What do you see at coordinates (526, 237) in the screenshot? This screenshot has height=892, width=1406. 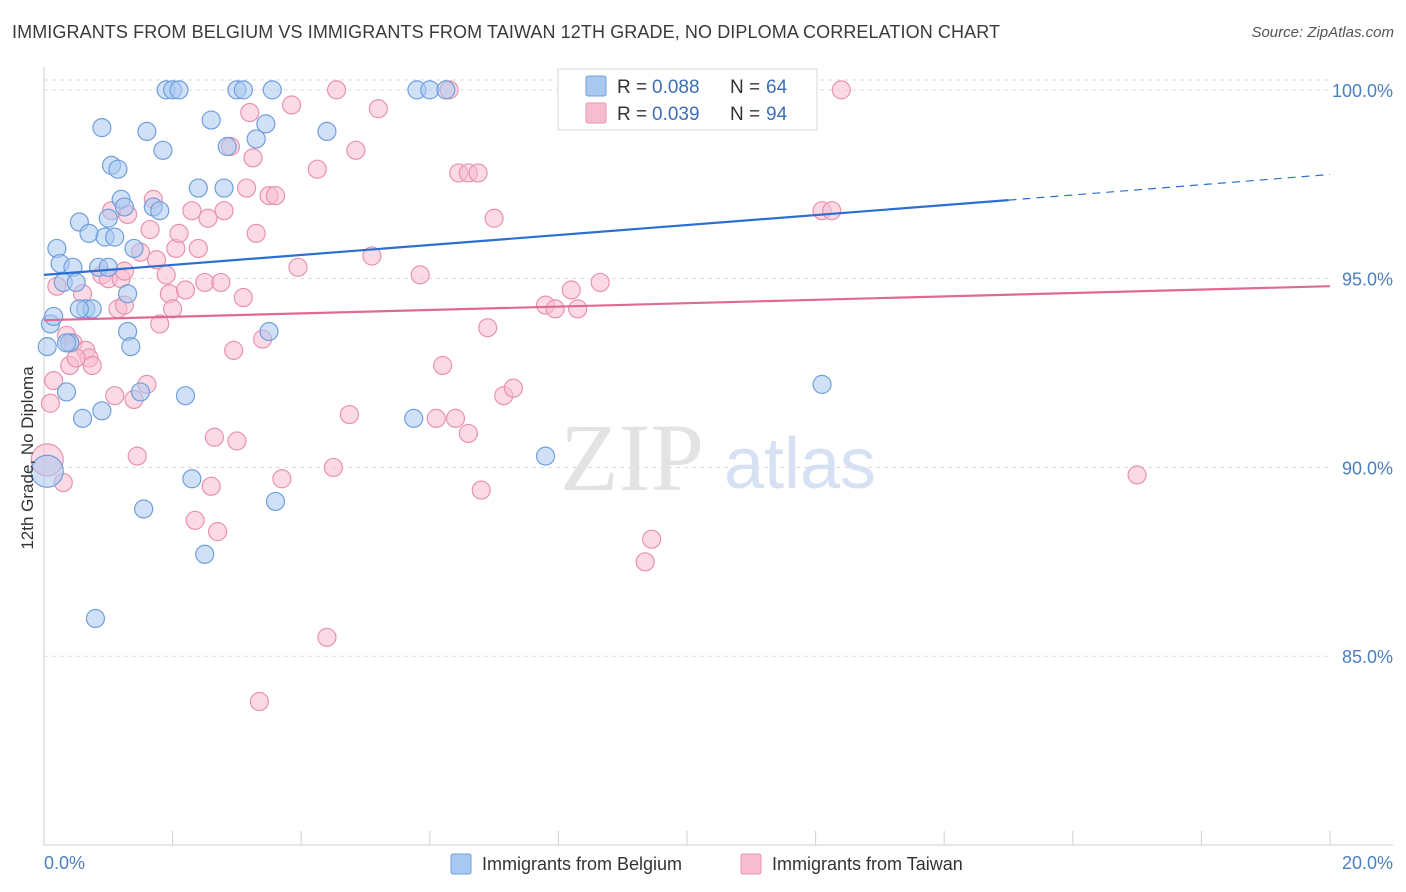 I see `trend-line-belgium` at bounding box center [526, 237].